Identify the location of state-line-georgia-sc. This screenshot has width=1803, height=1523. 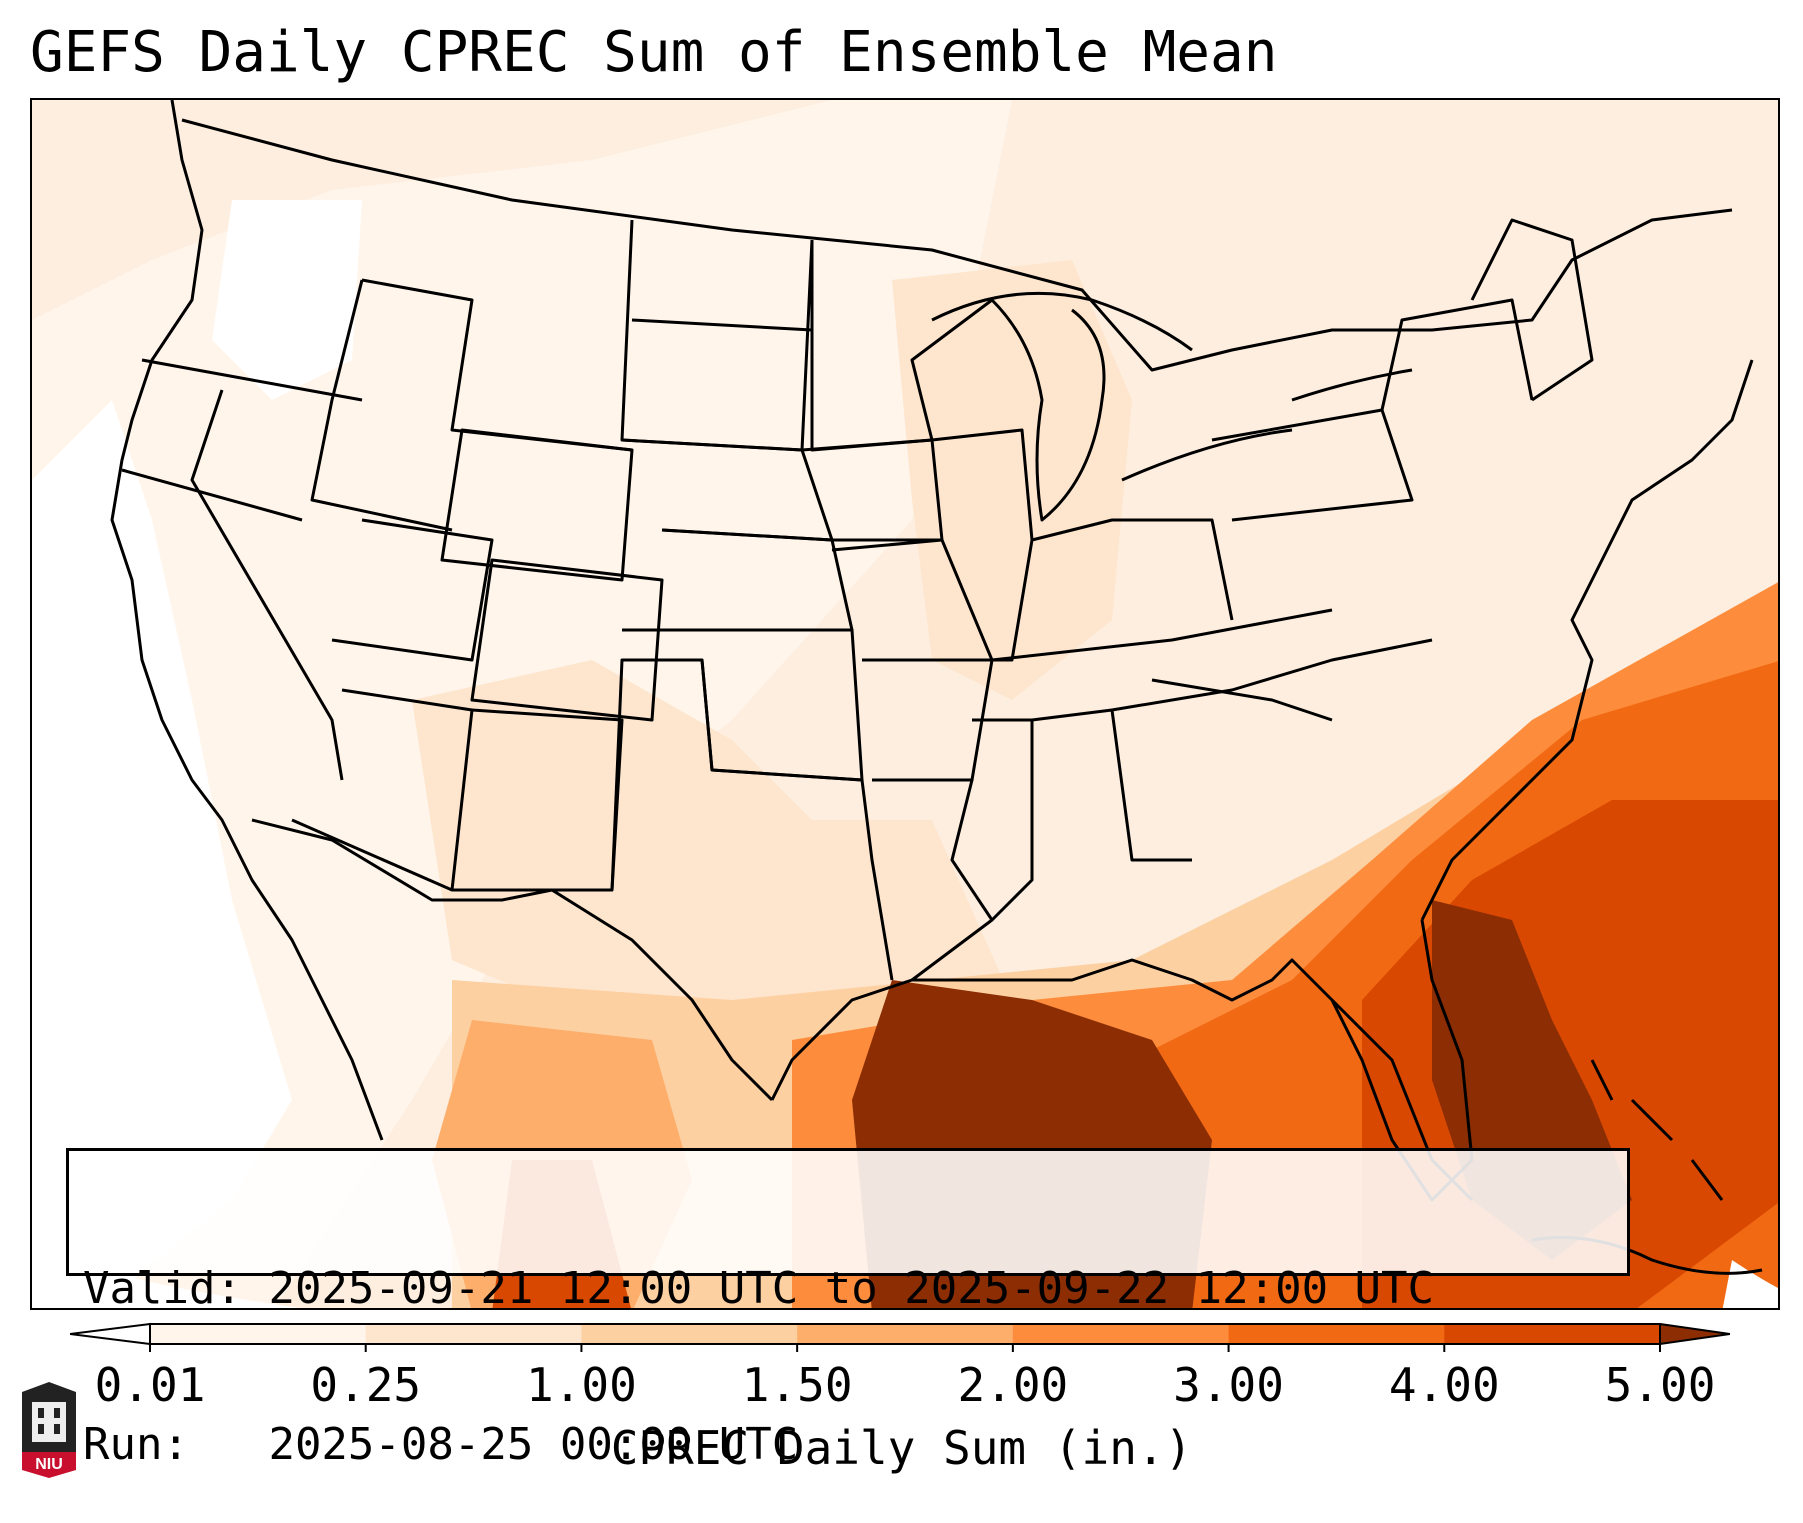
(1242, 700).